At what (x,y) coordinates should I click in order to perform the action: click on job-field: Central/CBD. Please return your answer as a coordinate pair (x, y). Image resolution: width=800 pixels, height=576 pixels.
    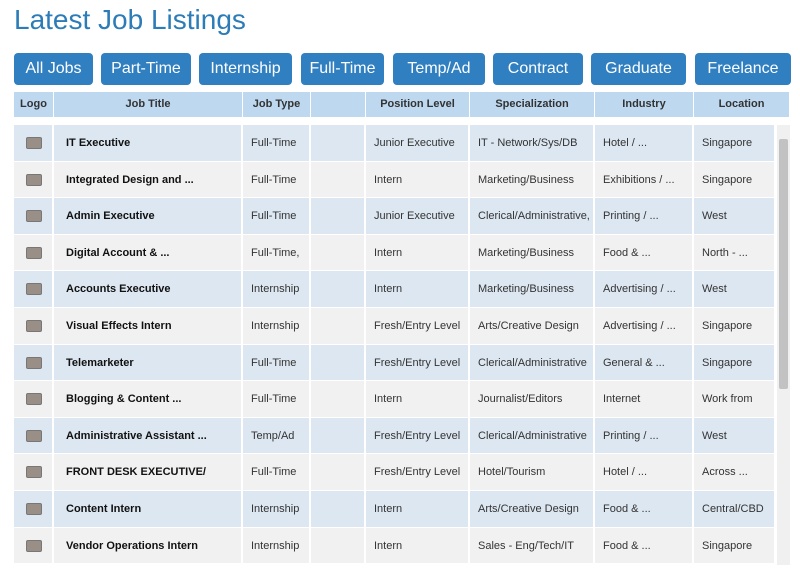
    Looking at the image, I should click on (735, 509).